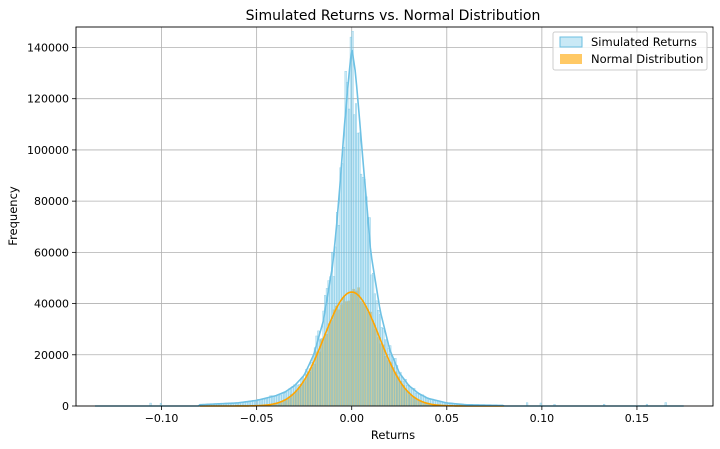  Describe the element at coordinates (51, 304) in the screenshot. I see `y-tick-label: 40000` at that location.